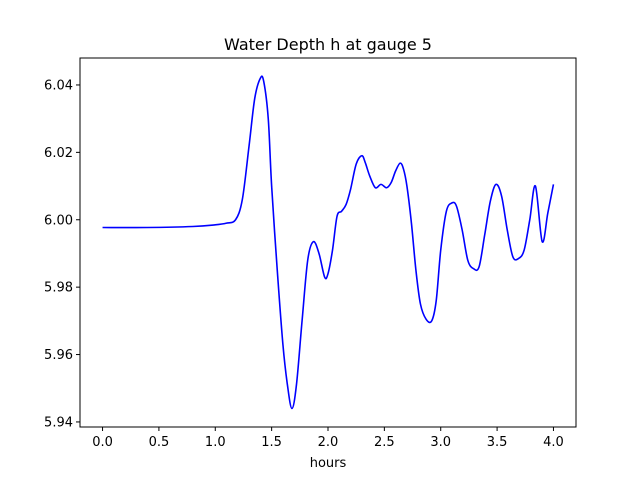  Describe the element at coordinates (328, 463) in the screenshot. I see `x-axis-label: hours` at that location.